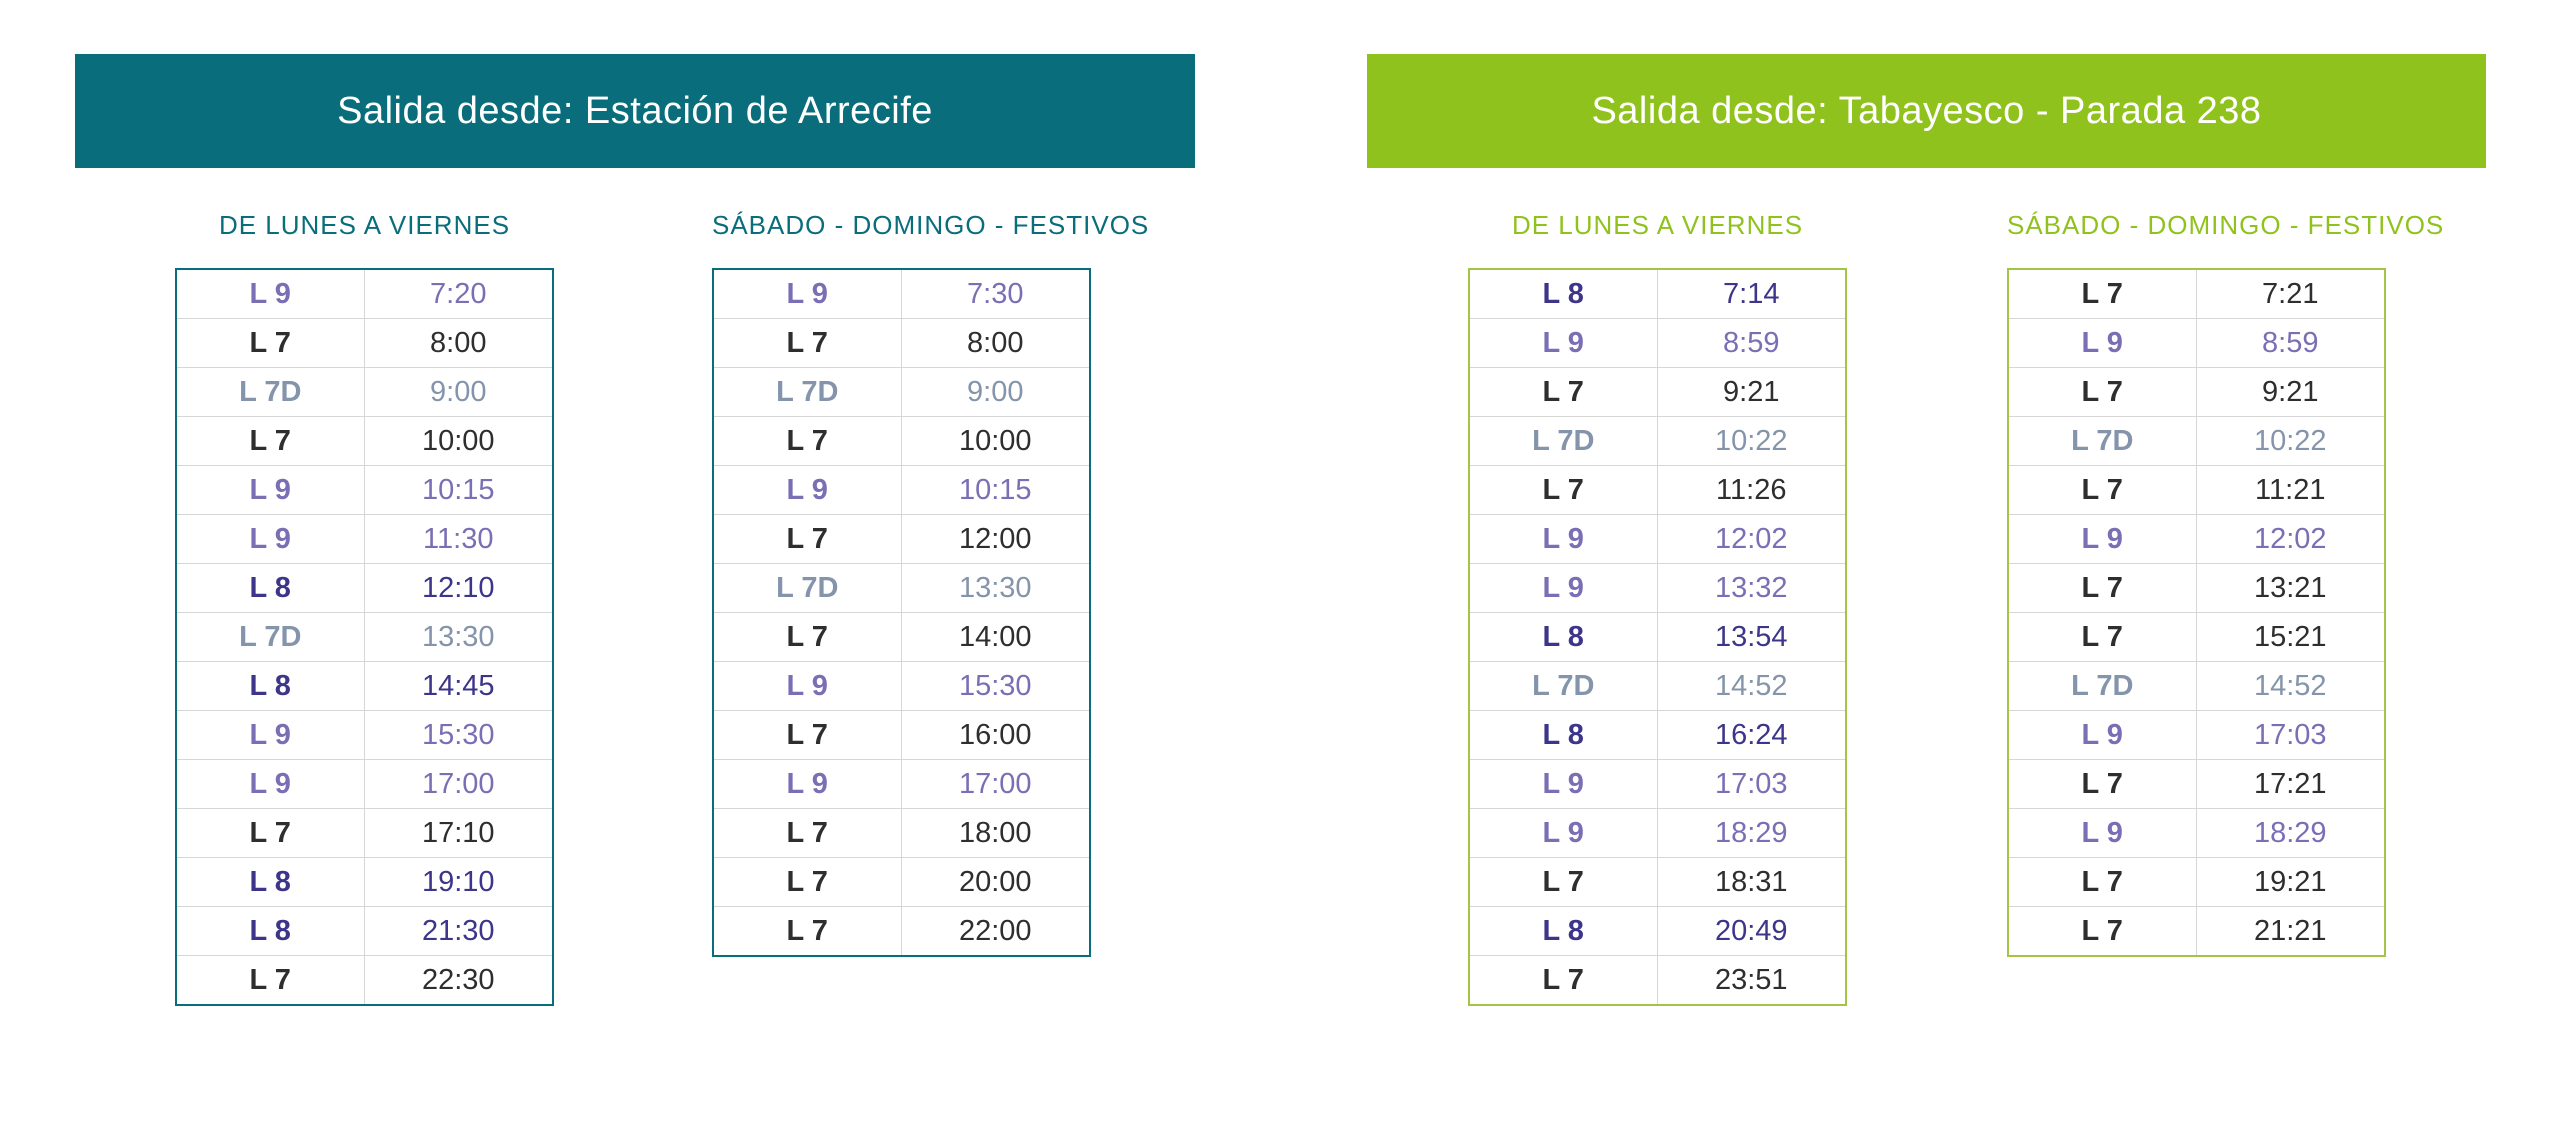  What do you see at coordinates (1751, 685) in the screenshot?
I see `time-cell: 14:52` at bounding box center [1751, 685].